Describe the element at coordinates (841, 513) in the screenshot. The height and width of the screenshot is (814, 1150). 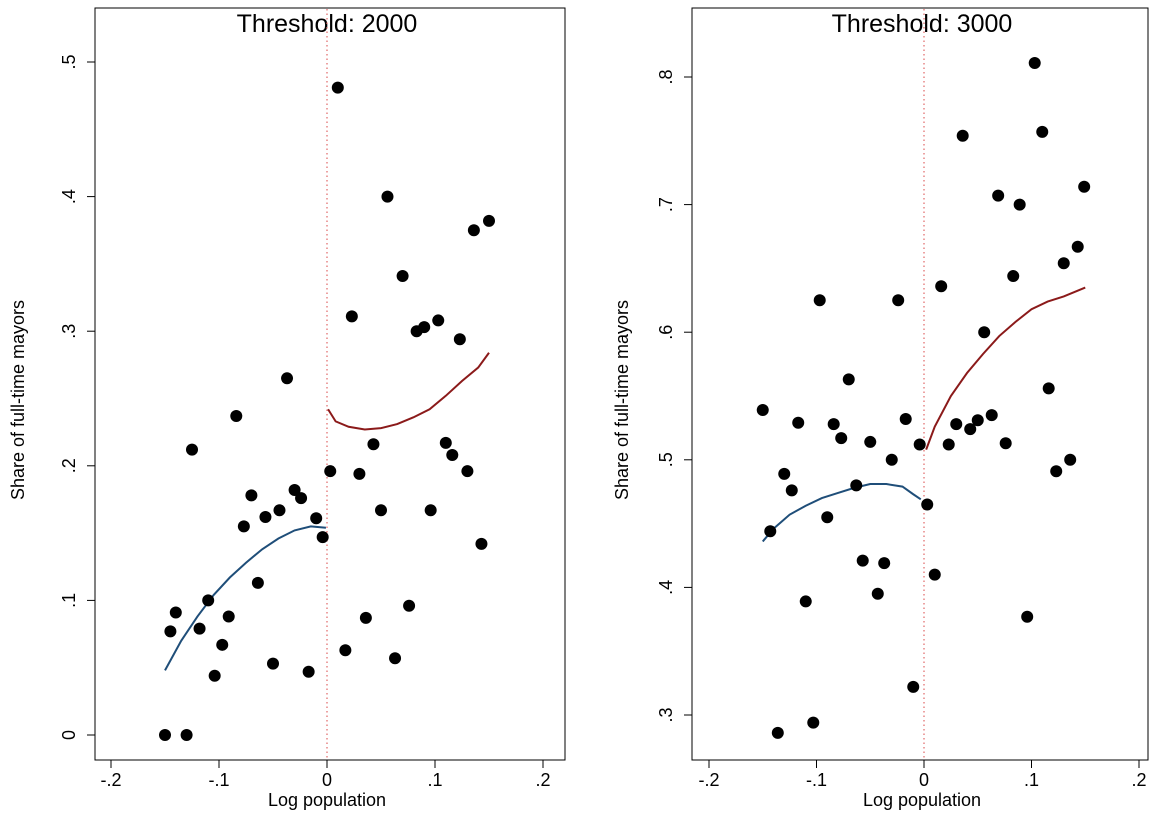
I see `fit-line-left` at that location.